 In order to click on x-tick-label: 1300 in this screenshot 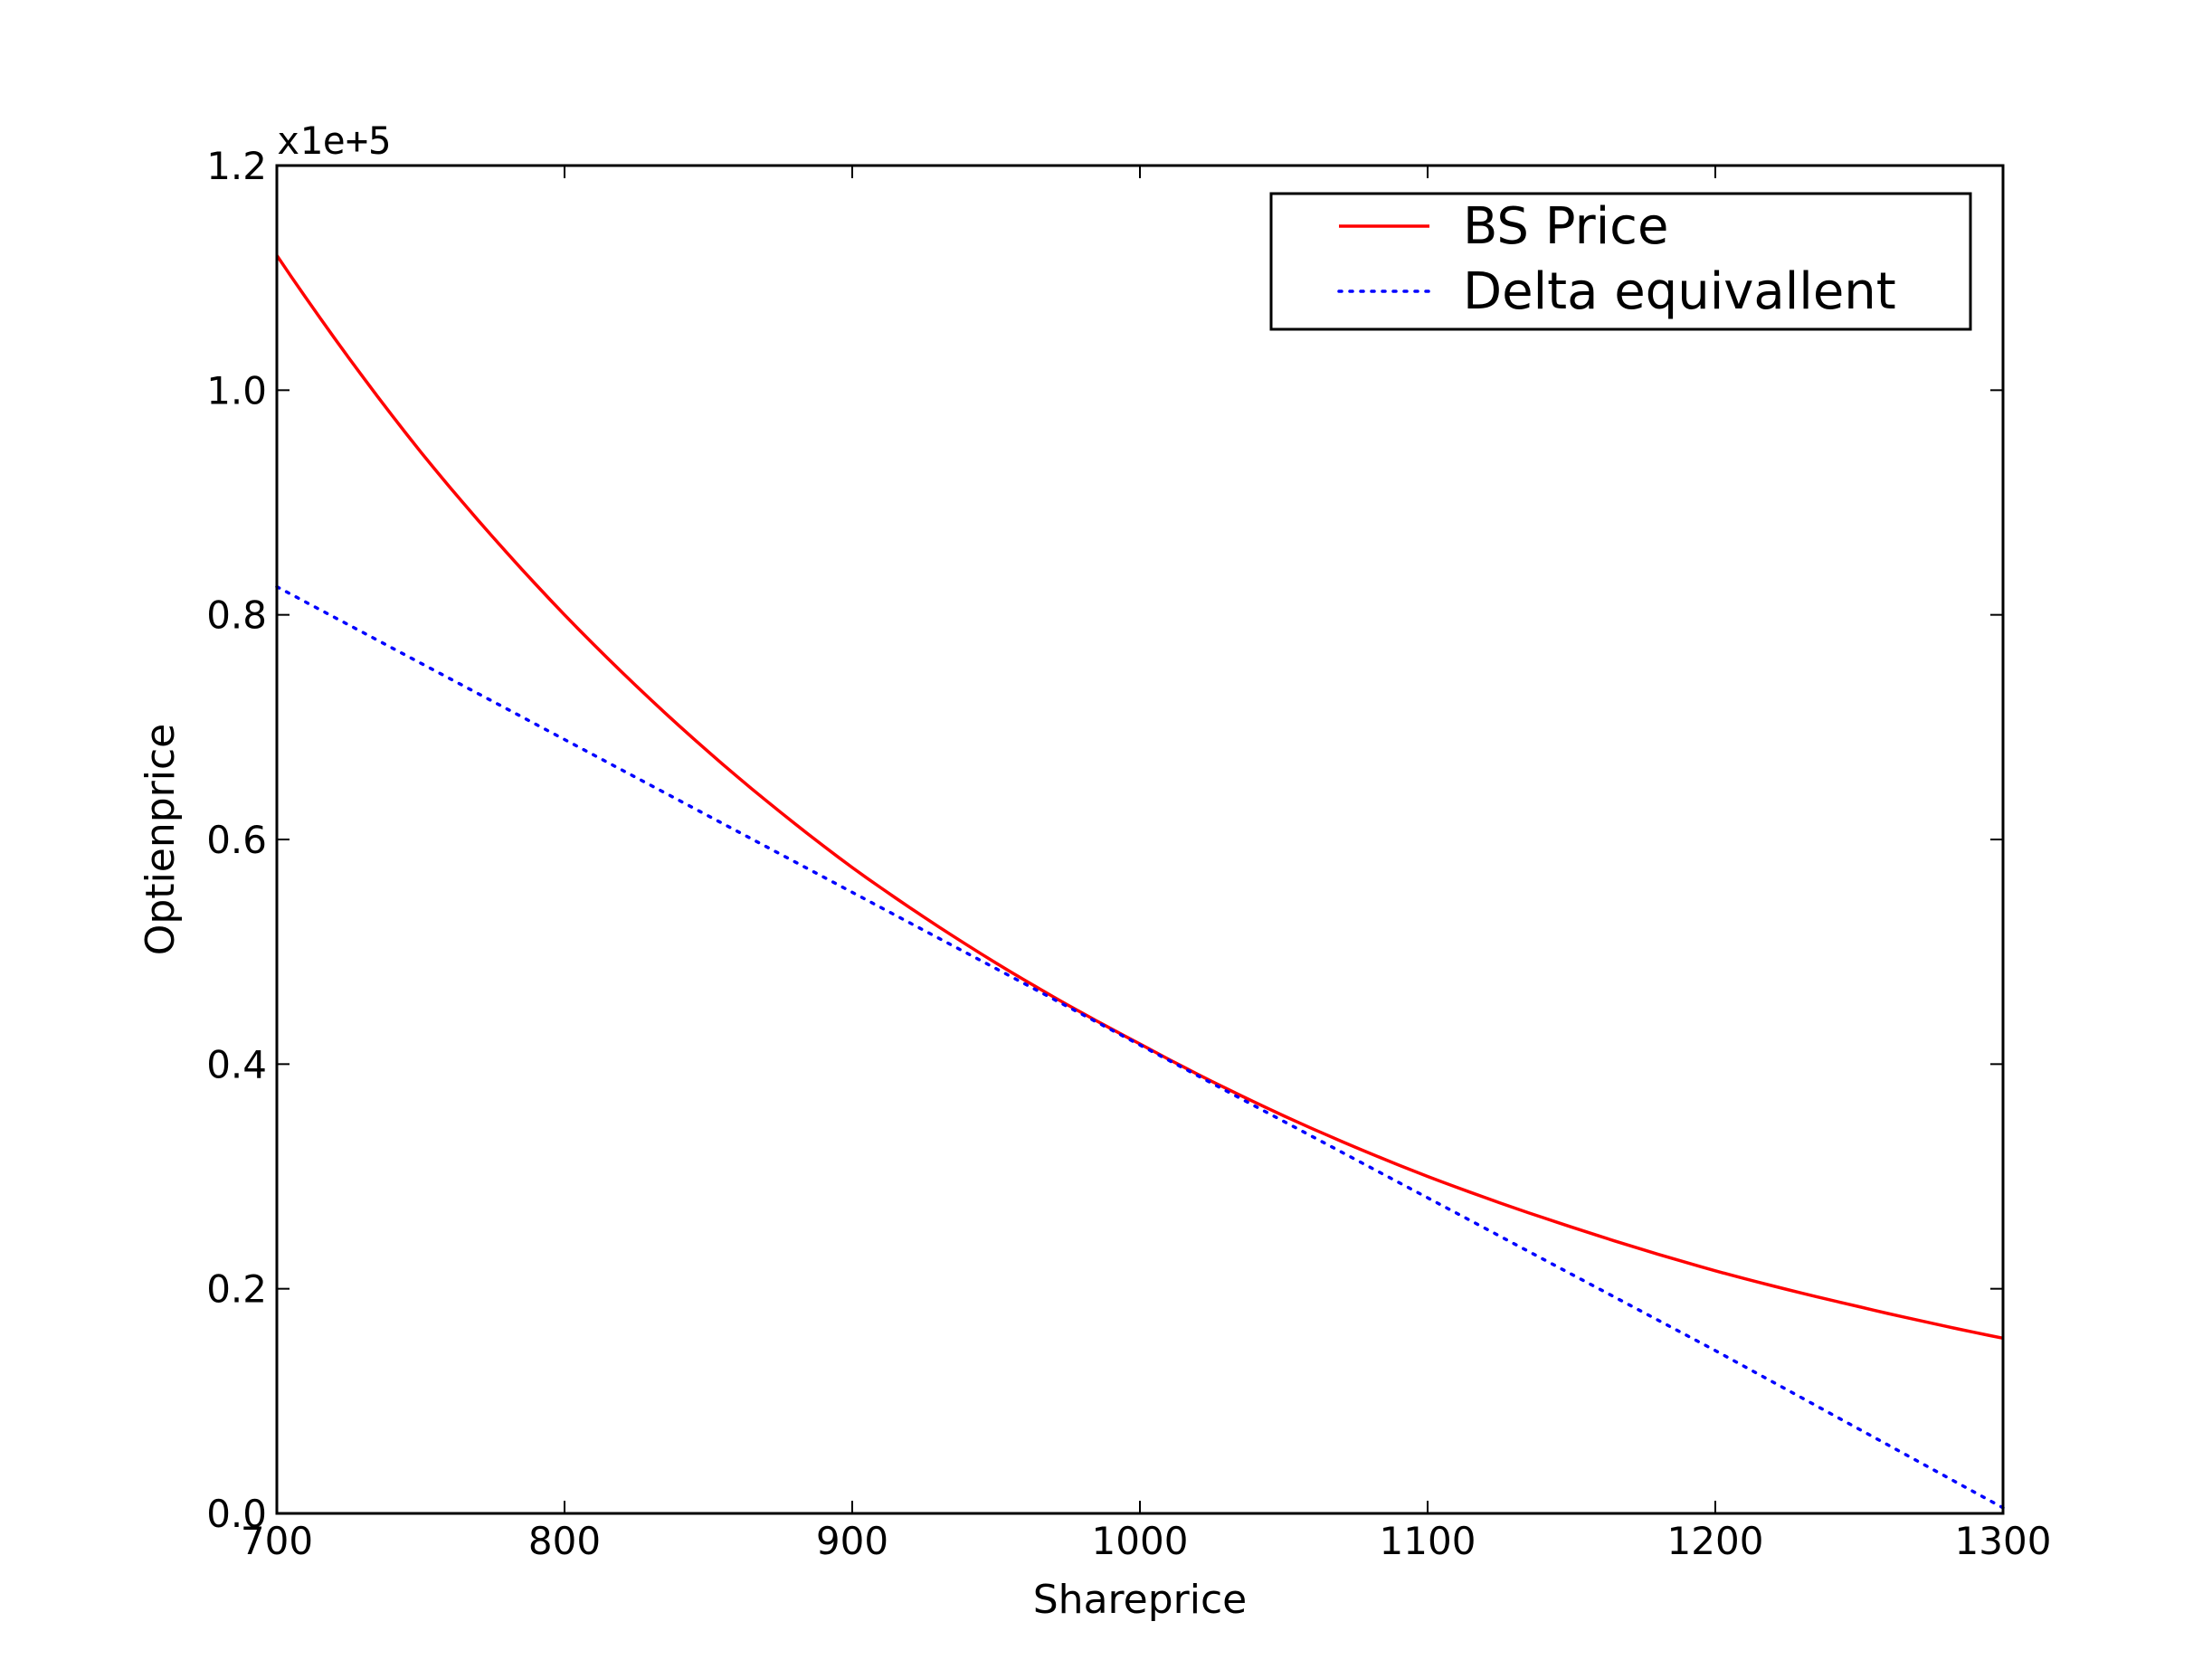, I will do `click(2004, 1541)`.